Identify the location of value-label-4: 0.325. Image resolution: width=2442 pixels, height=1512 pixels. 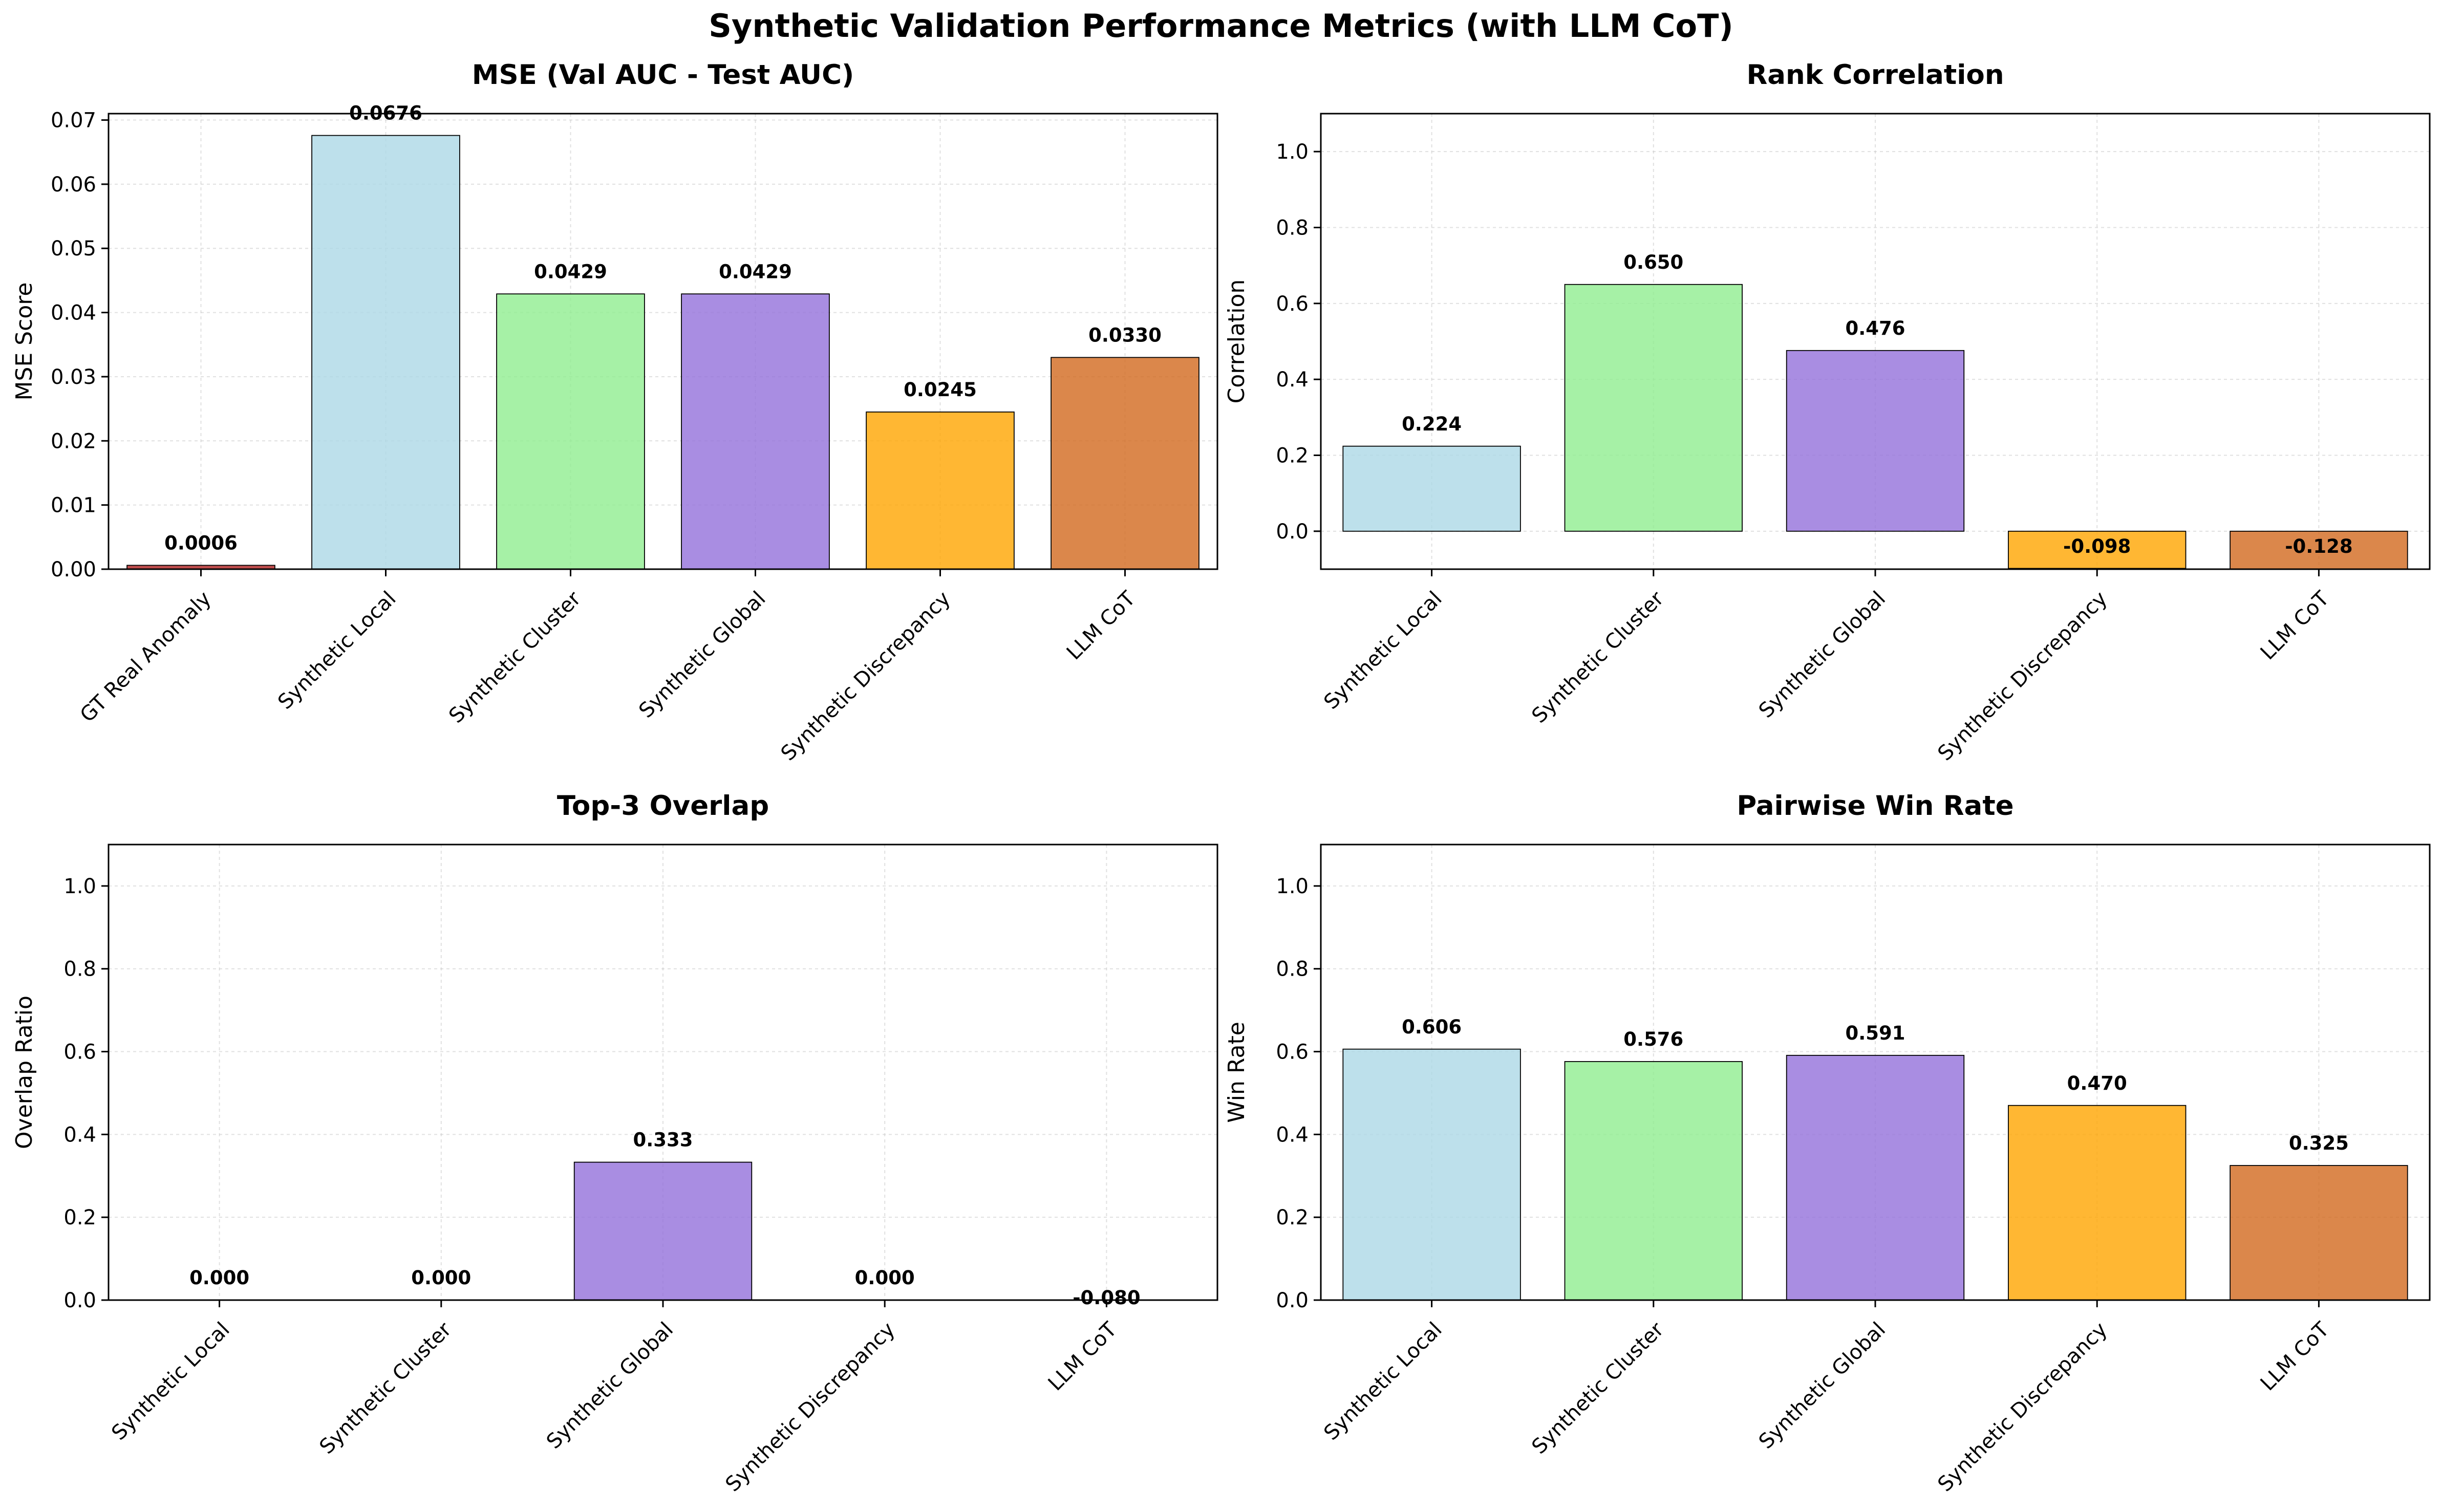
(2319, 1143).